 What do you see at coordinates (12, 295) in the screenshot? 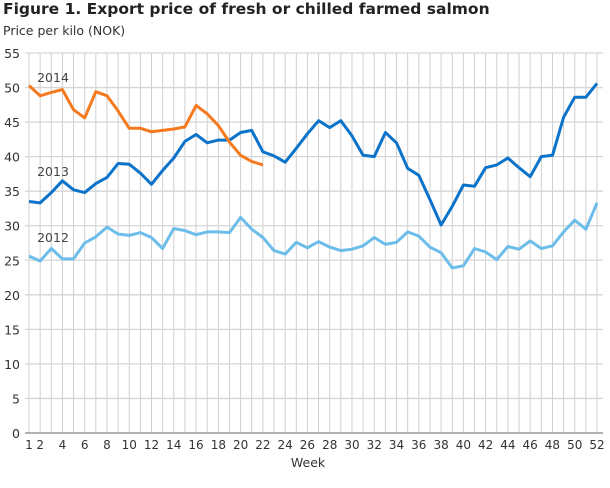
I see `y-tick-label: 20` at bounding box center [12, 295].